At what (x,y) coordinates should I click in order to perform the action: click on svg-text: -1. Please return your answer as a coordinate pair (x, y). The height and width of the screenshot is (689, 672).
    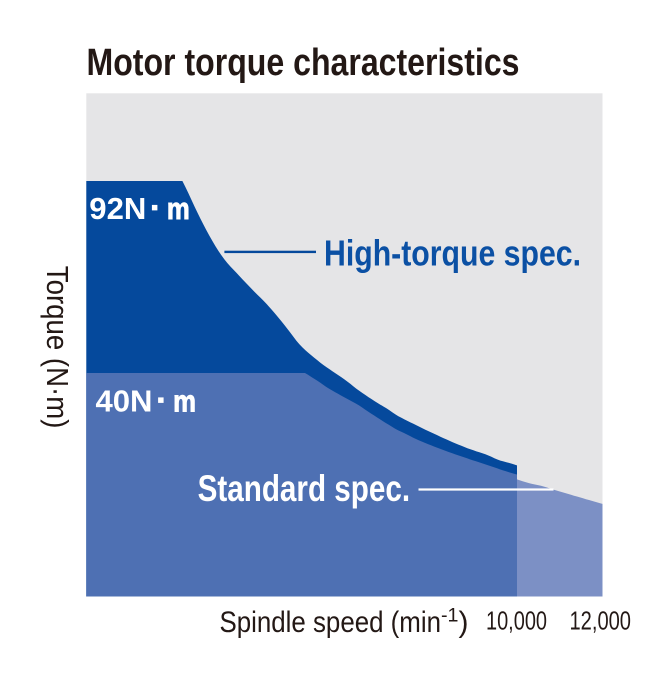
    Looking at the image, I should click on (450, 616).